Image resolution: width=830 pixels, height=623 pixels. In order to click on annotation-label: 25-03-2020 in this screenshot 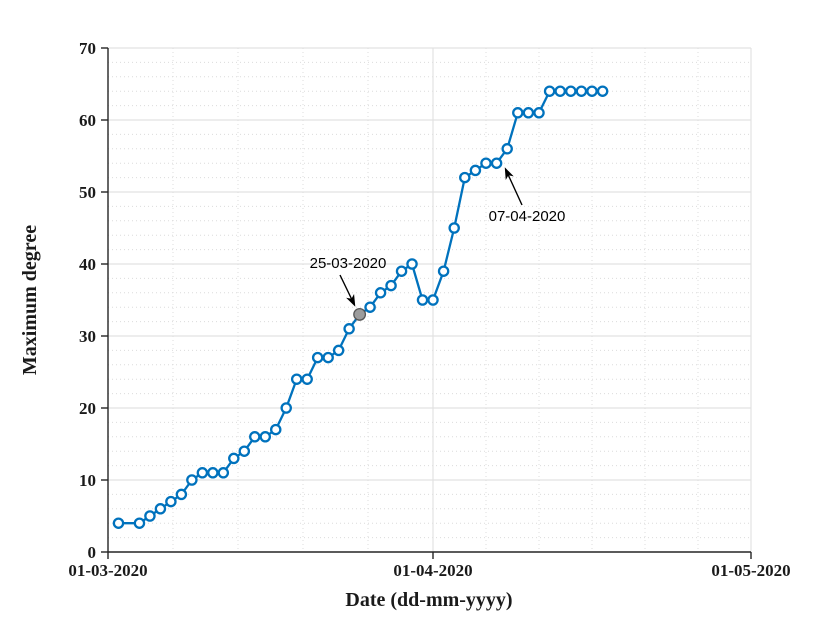, I will do `click(348, 263)`.